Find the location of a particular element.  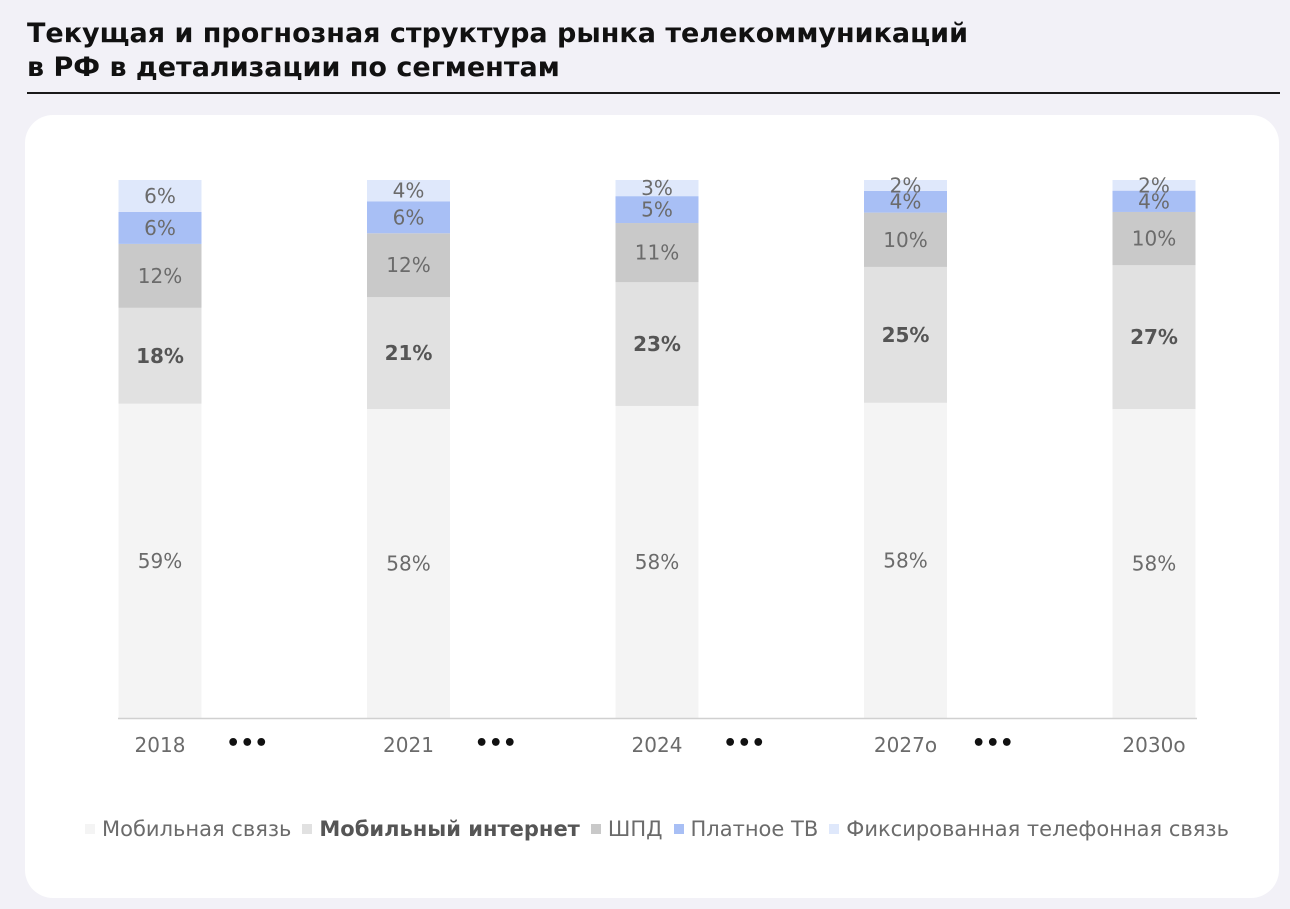

legend-label-2: ШПД is located at coordinates (635, 829).